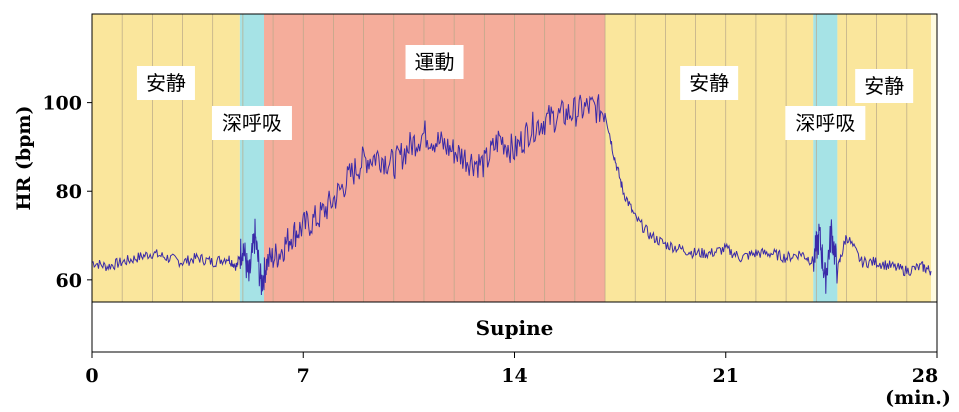 The height and width of the screenshot is (412, 959). I want to click on x-tick-label: 0, so click(91, 376).